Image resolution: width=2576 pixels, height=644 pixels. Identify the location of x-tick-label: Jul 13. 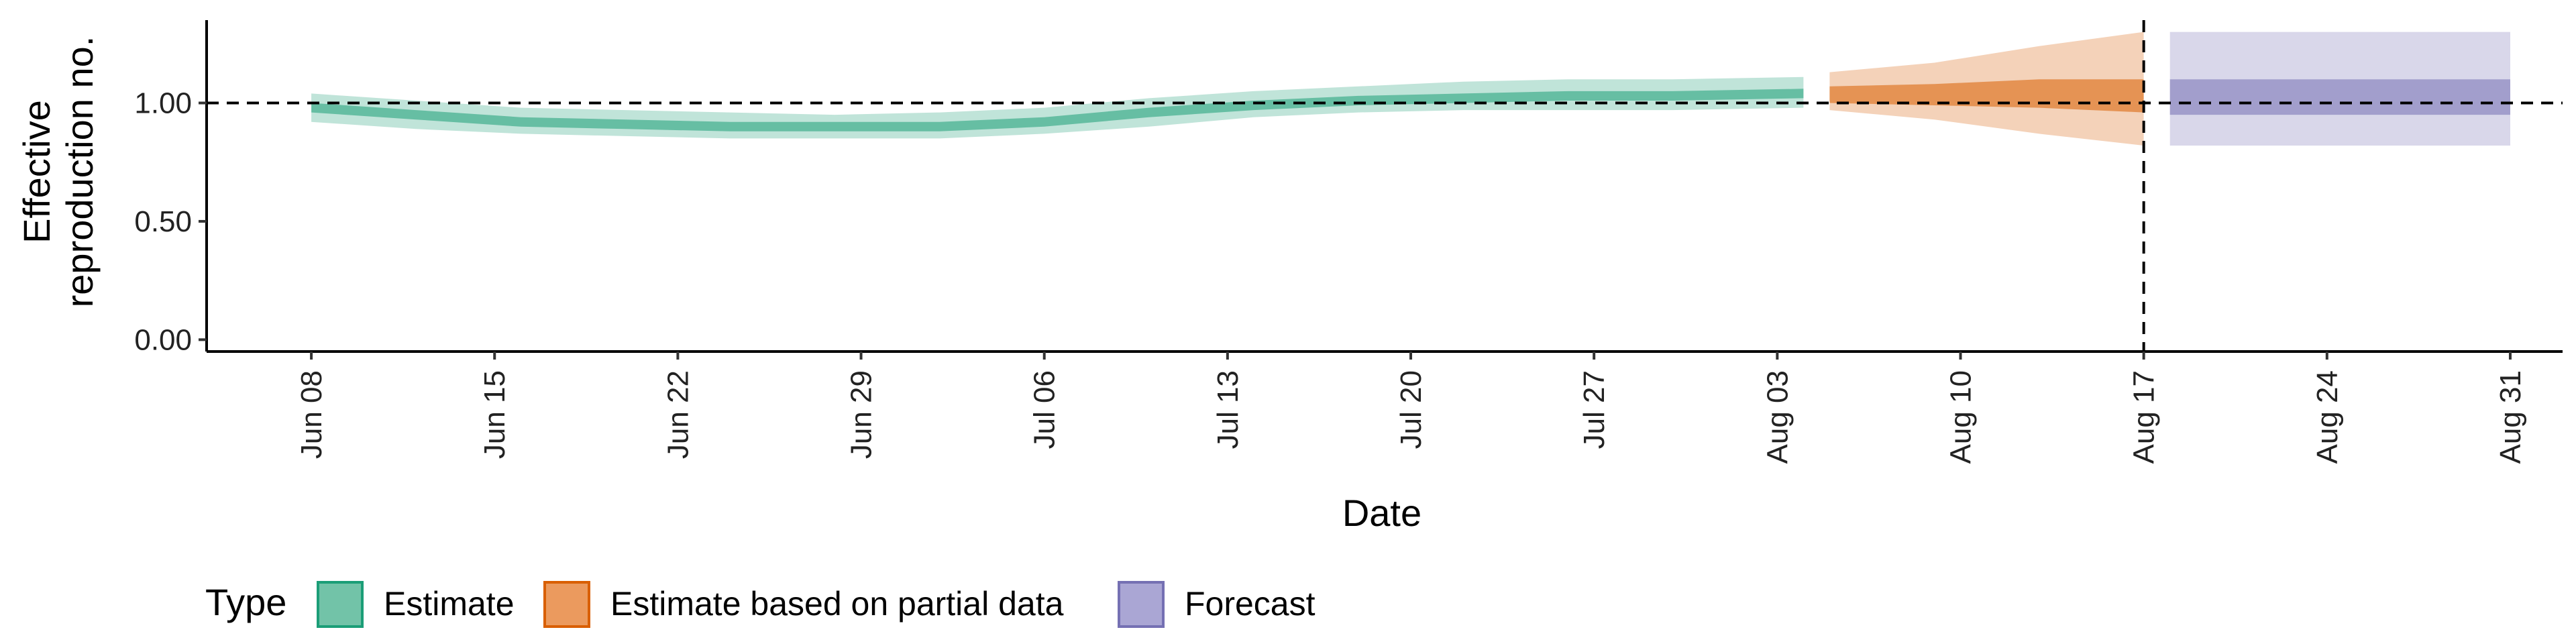
(1228, 409).